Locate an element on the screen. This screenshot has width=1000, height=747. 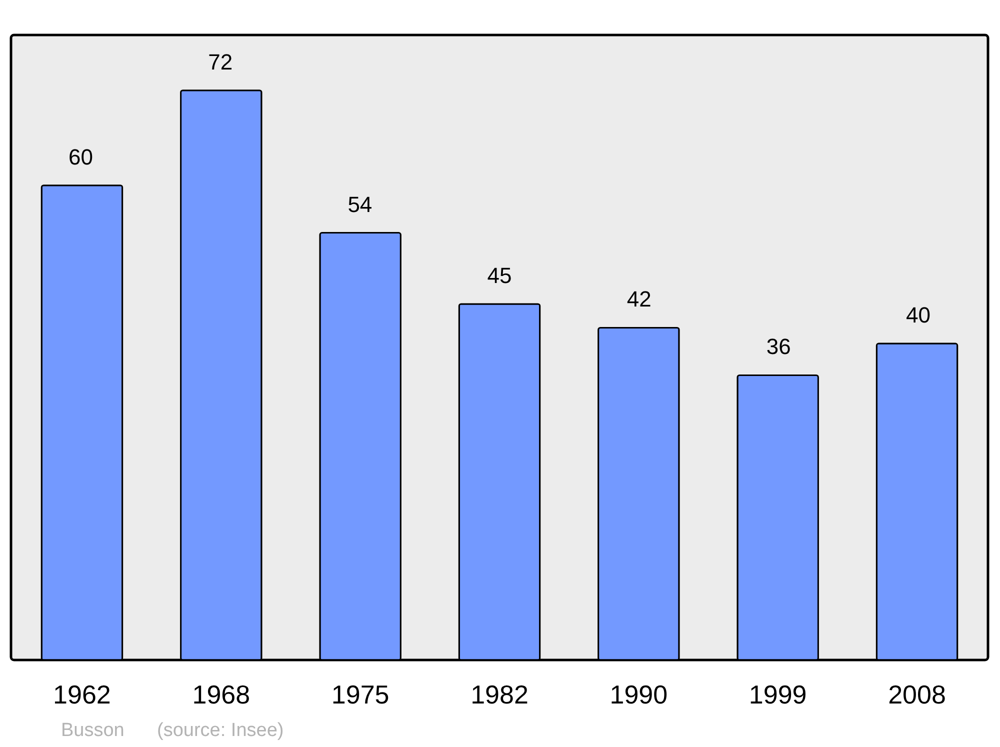
x-tick-label: 1990 is located at coordinates (639, 695).